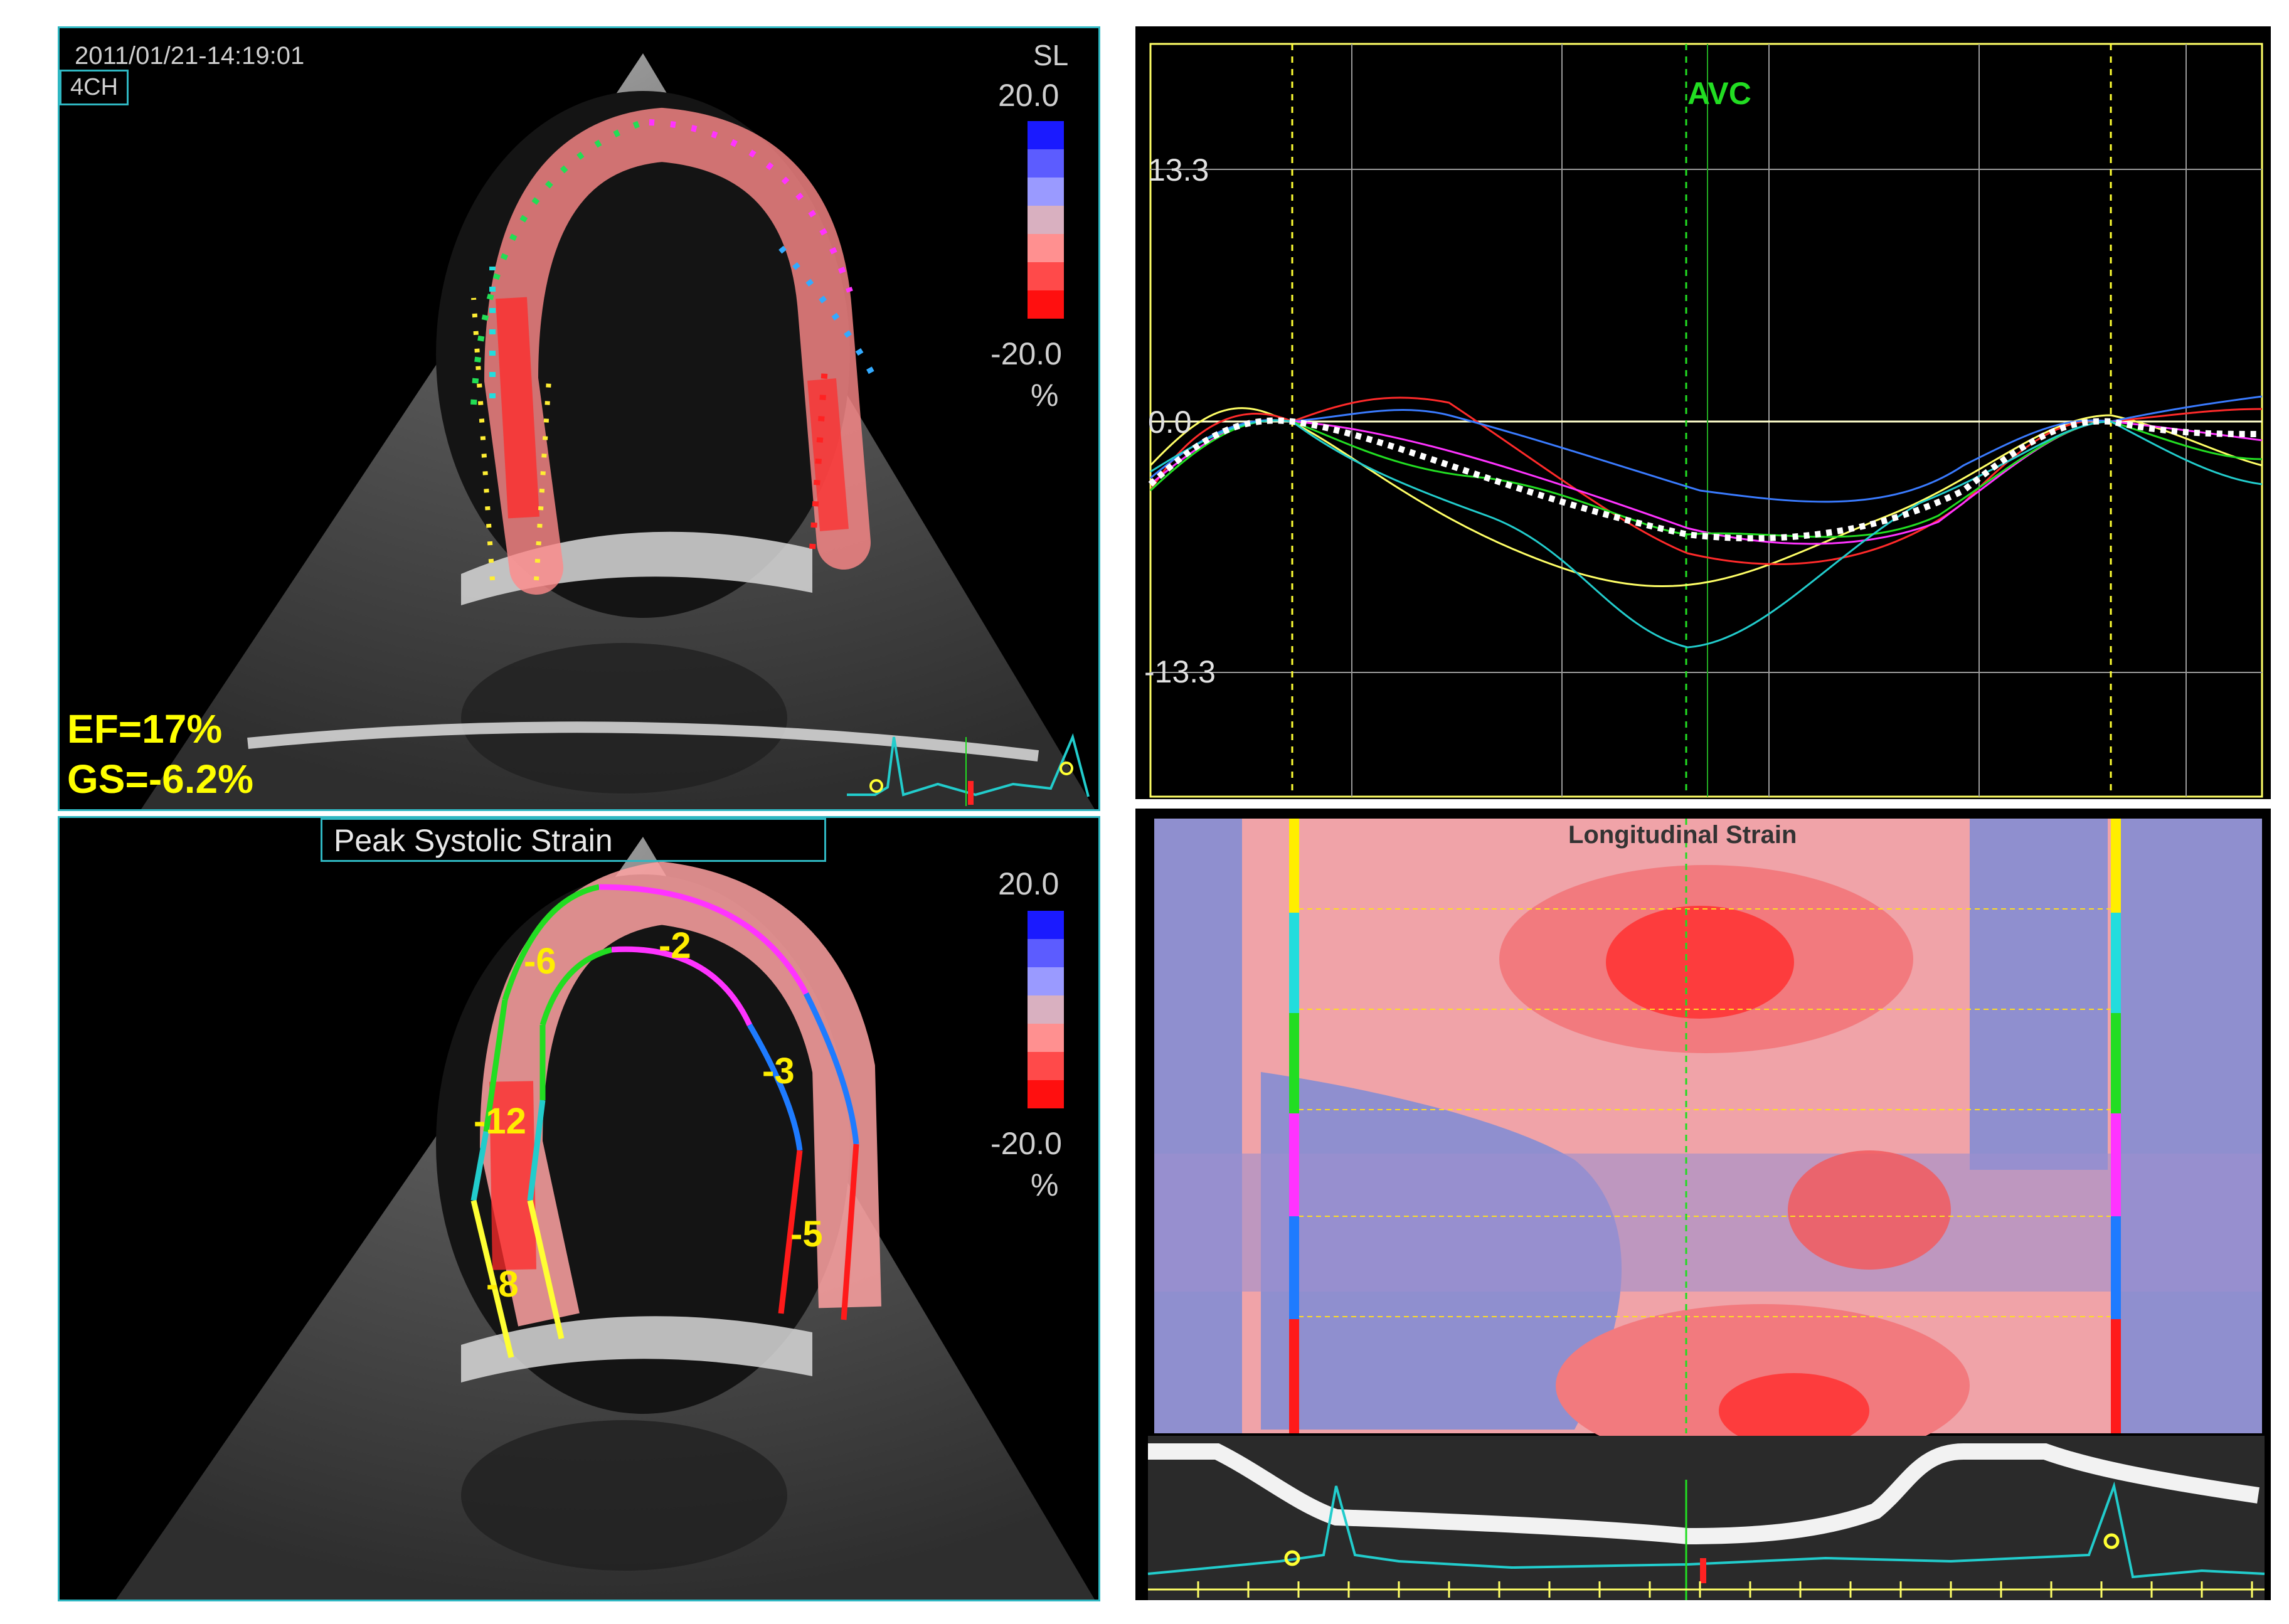  Describe the element at coordinates (1705, 479) in the screenshot. I see `average-strain-curve` at that location.